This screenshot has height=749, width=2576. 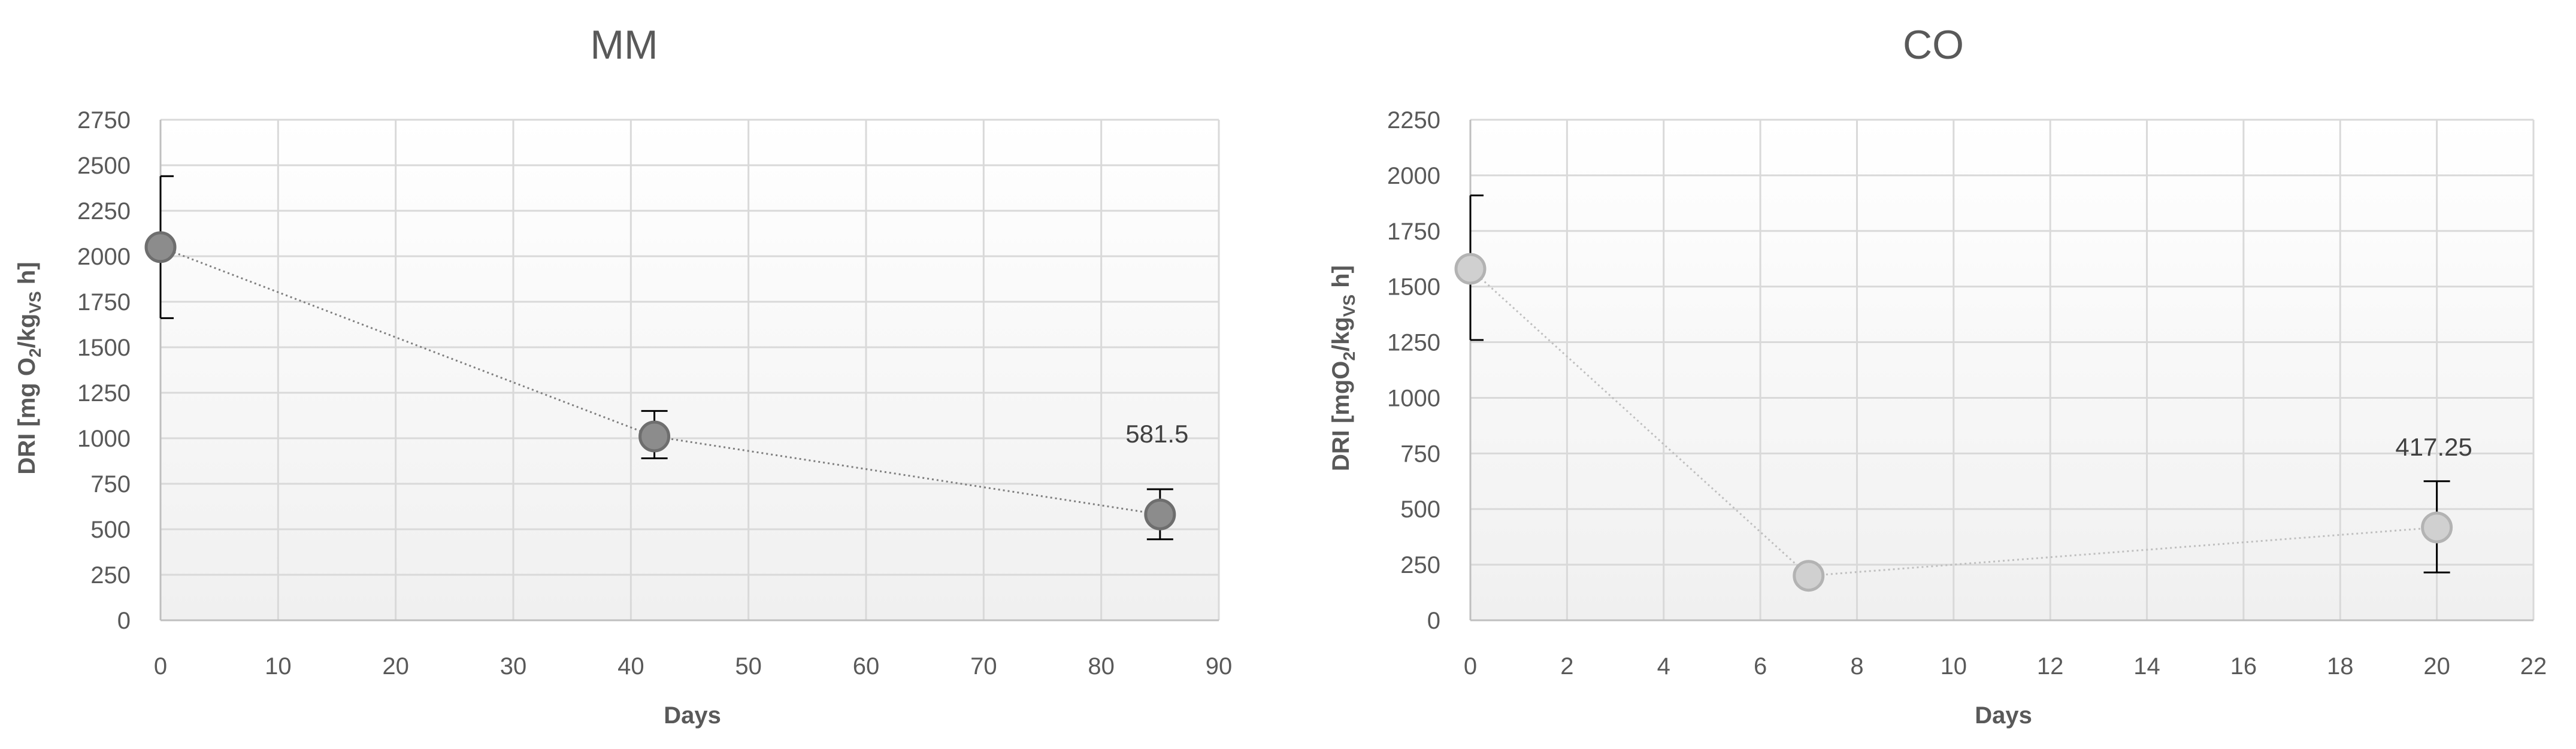 What do you see at coordinates (1760, 666) in the screenshot?
I see `x-tick-label: 6` at bounding box center [1760, 666].